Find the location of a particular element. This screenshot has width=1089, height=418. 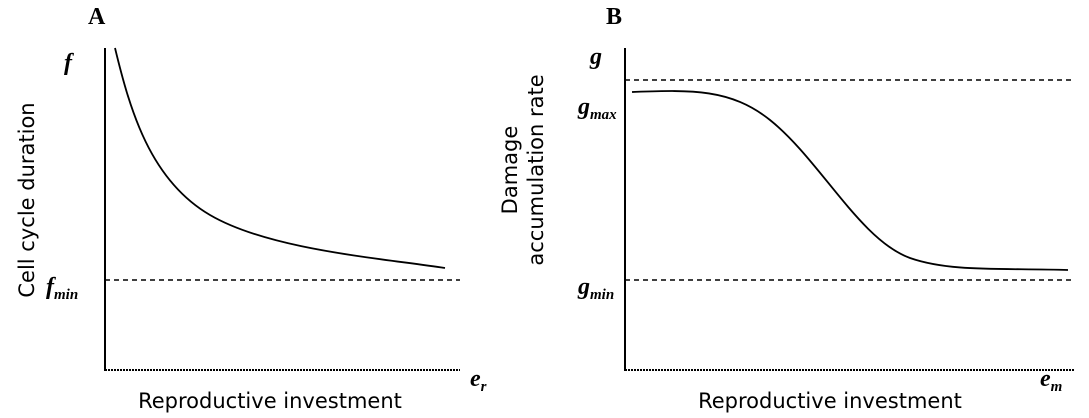

x-symbol: er is located at coordinates (478, 380).